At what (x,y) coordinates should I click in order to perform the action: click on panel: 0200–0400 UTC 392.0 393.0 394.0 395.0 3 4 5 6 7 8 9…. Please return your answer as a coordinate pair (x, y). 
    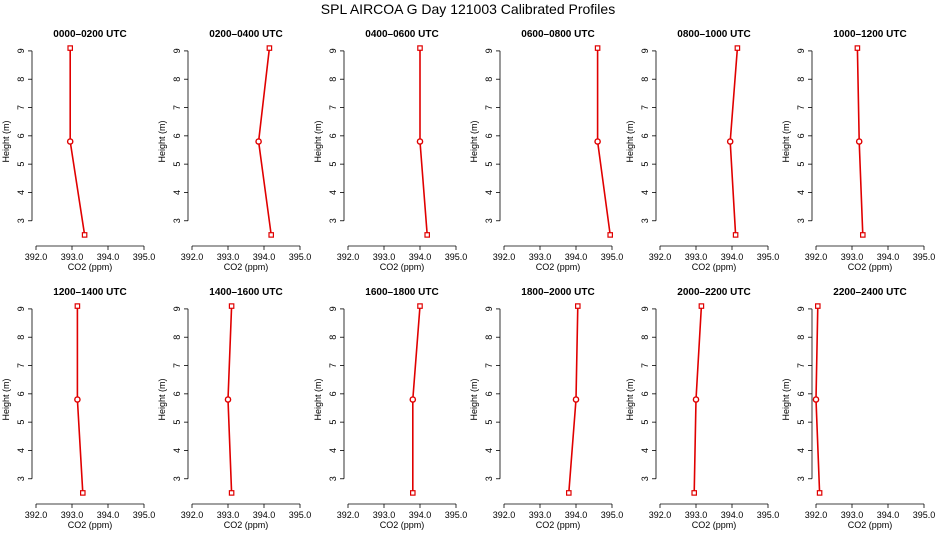
    Looking at the image, I should click on (234, 150).